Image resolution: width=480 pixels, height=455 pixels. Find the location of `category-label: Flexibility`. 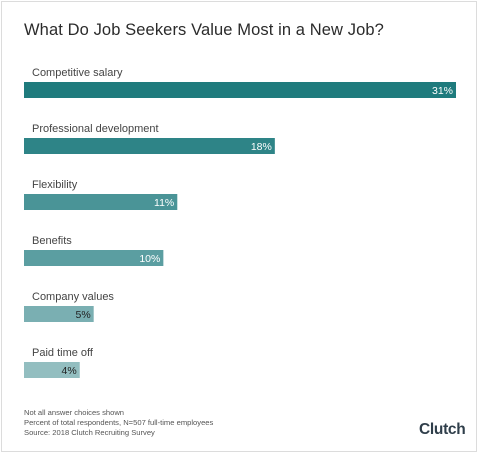

category-label: Flexibility is located at coordinates (55, 185).